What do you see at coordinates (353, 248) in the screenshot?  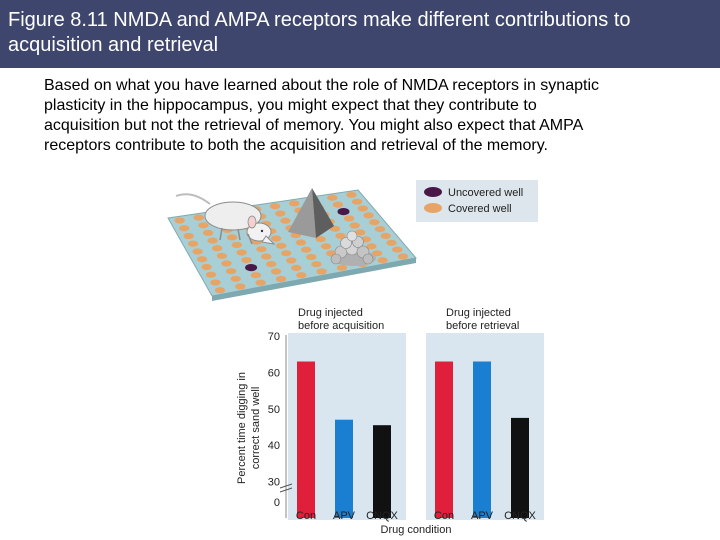 I see `pebble-pile-landmark` at bounding box center [353, 248].